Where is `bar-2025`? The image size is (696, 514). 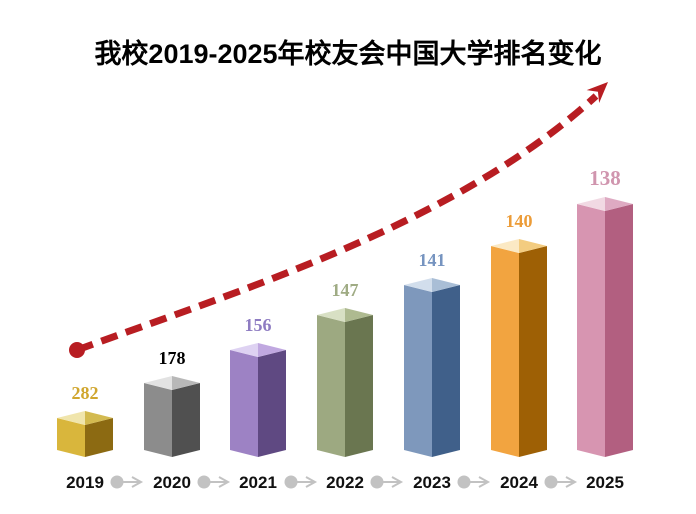 bar-2025 is located at coordinates (605, 327).